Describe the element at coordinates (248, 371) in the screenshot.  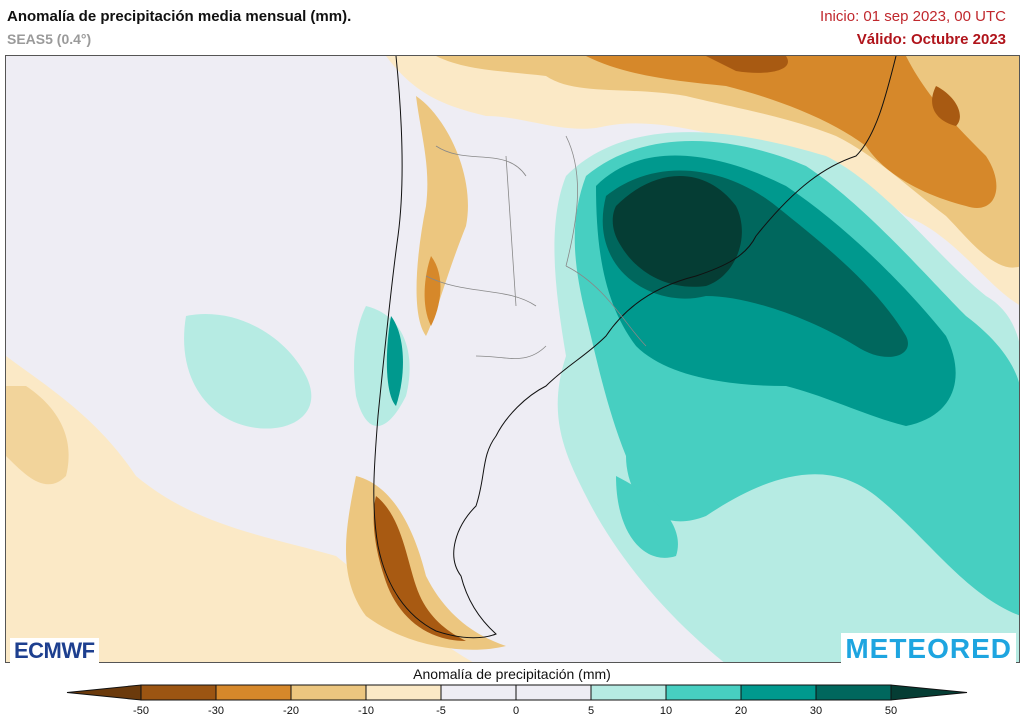
I see `anomaly-area-wet-light` at that location.